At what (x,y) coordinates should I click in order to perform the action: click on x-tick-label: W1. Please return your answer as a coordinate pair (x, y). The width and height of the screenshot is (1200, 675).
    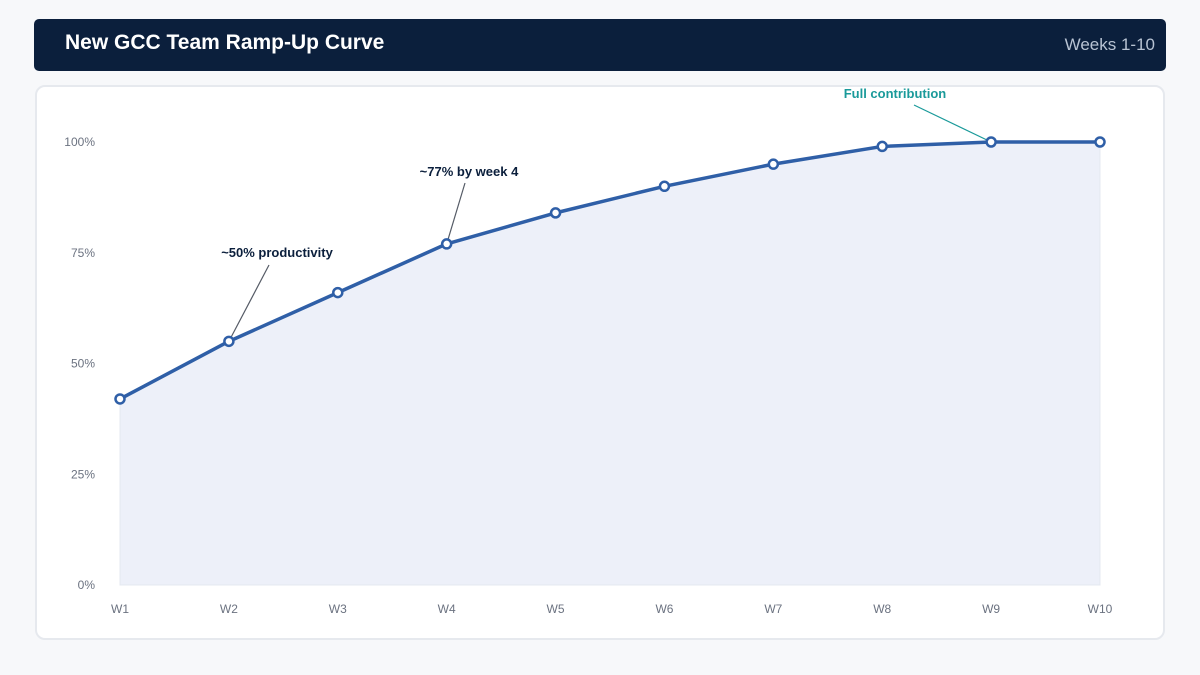
    Looking at the image, I should click on (120, 609).